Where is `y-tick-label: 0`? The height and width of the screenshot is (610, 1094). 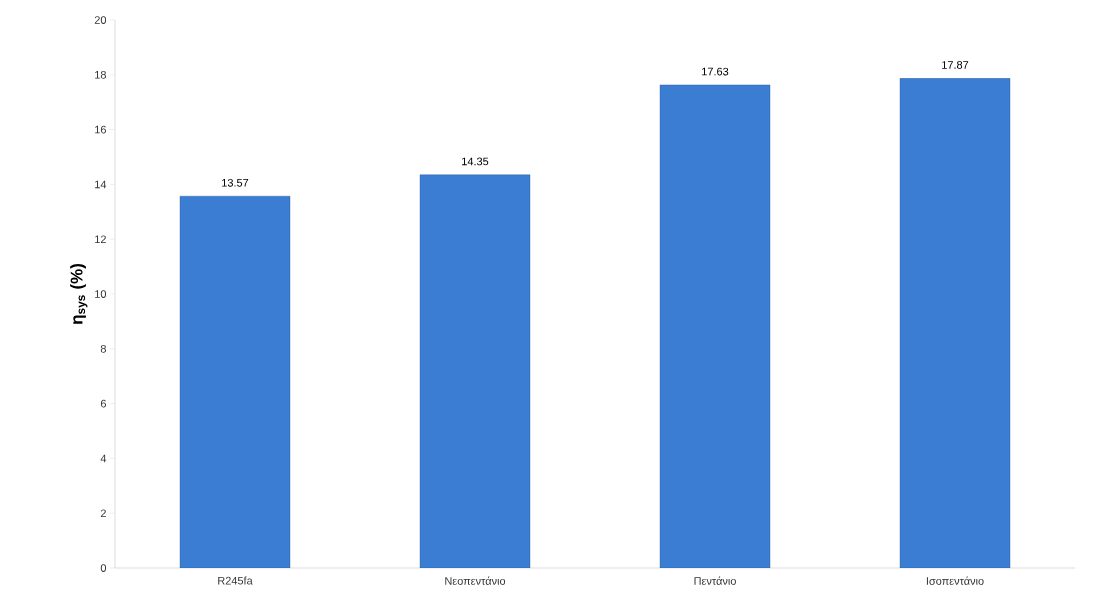
y-tick-label: 0 is located at coordinates (103, 568).